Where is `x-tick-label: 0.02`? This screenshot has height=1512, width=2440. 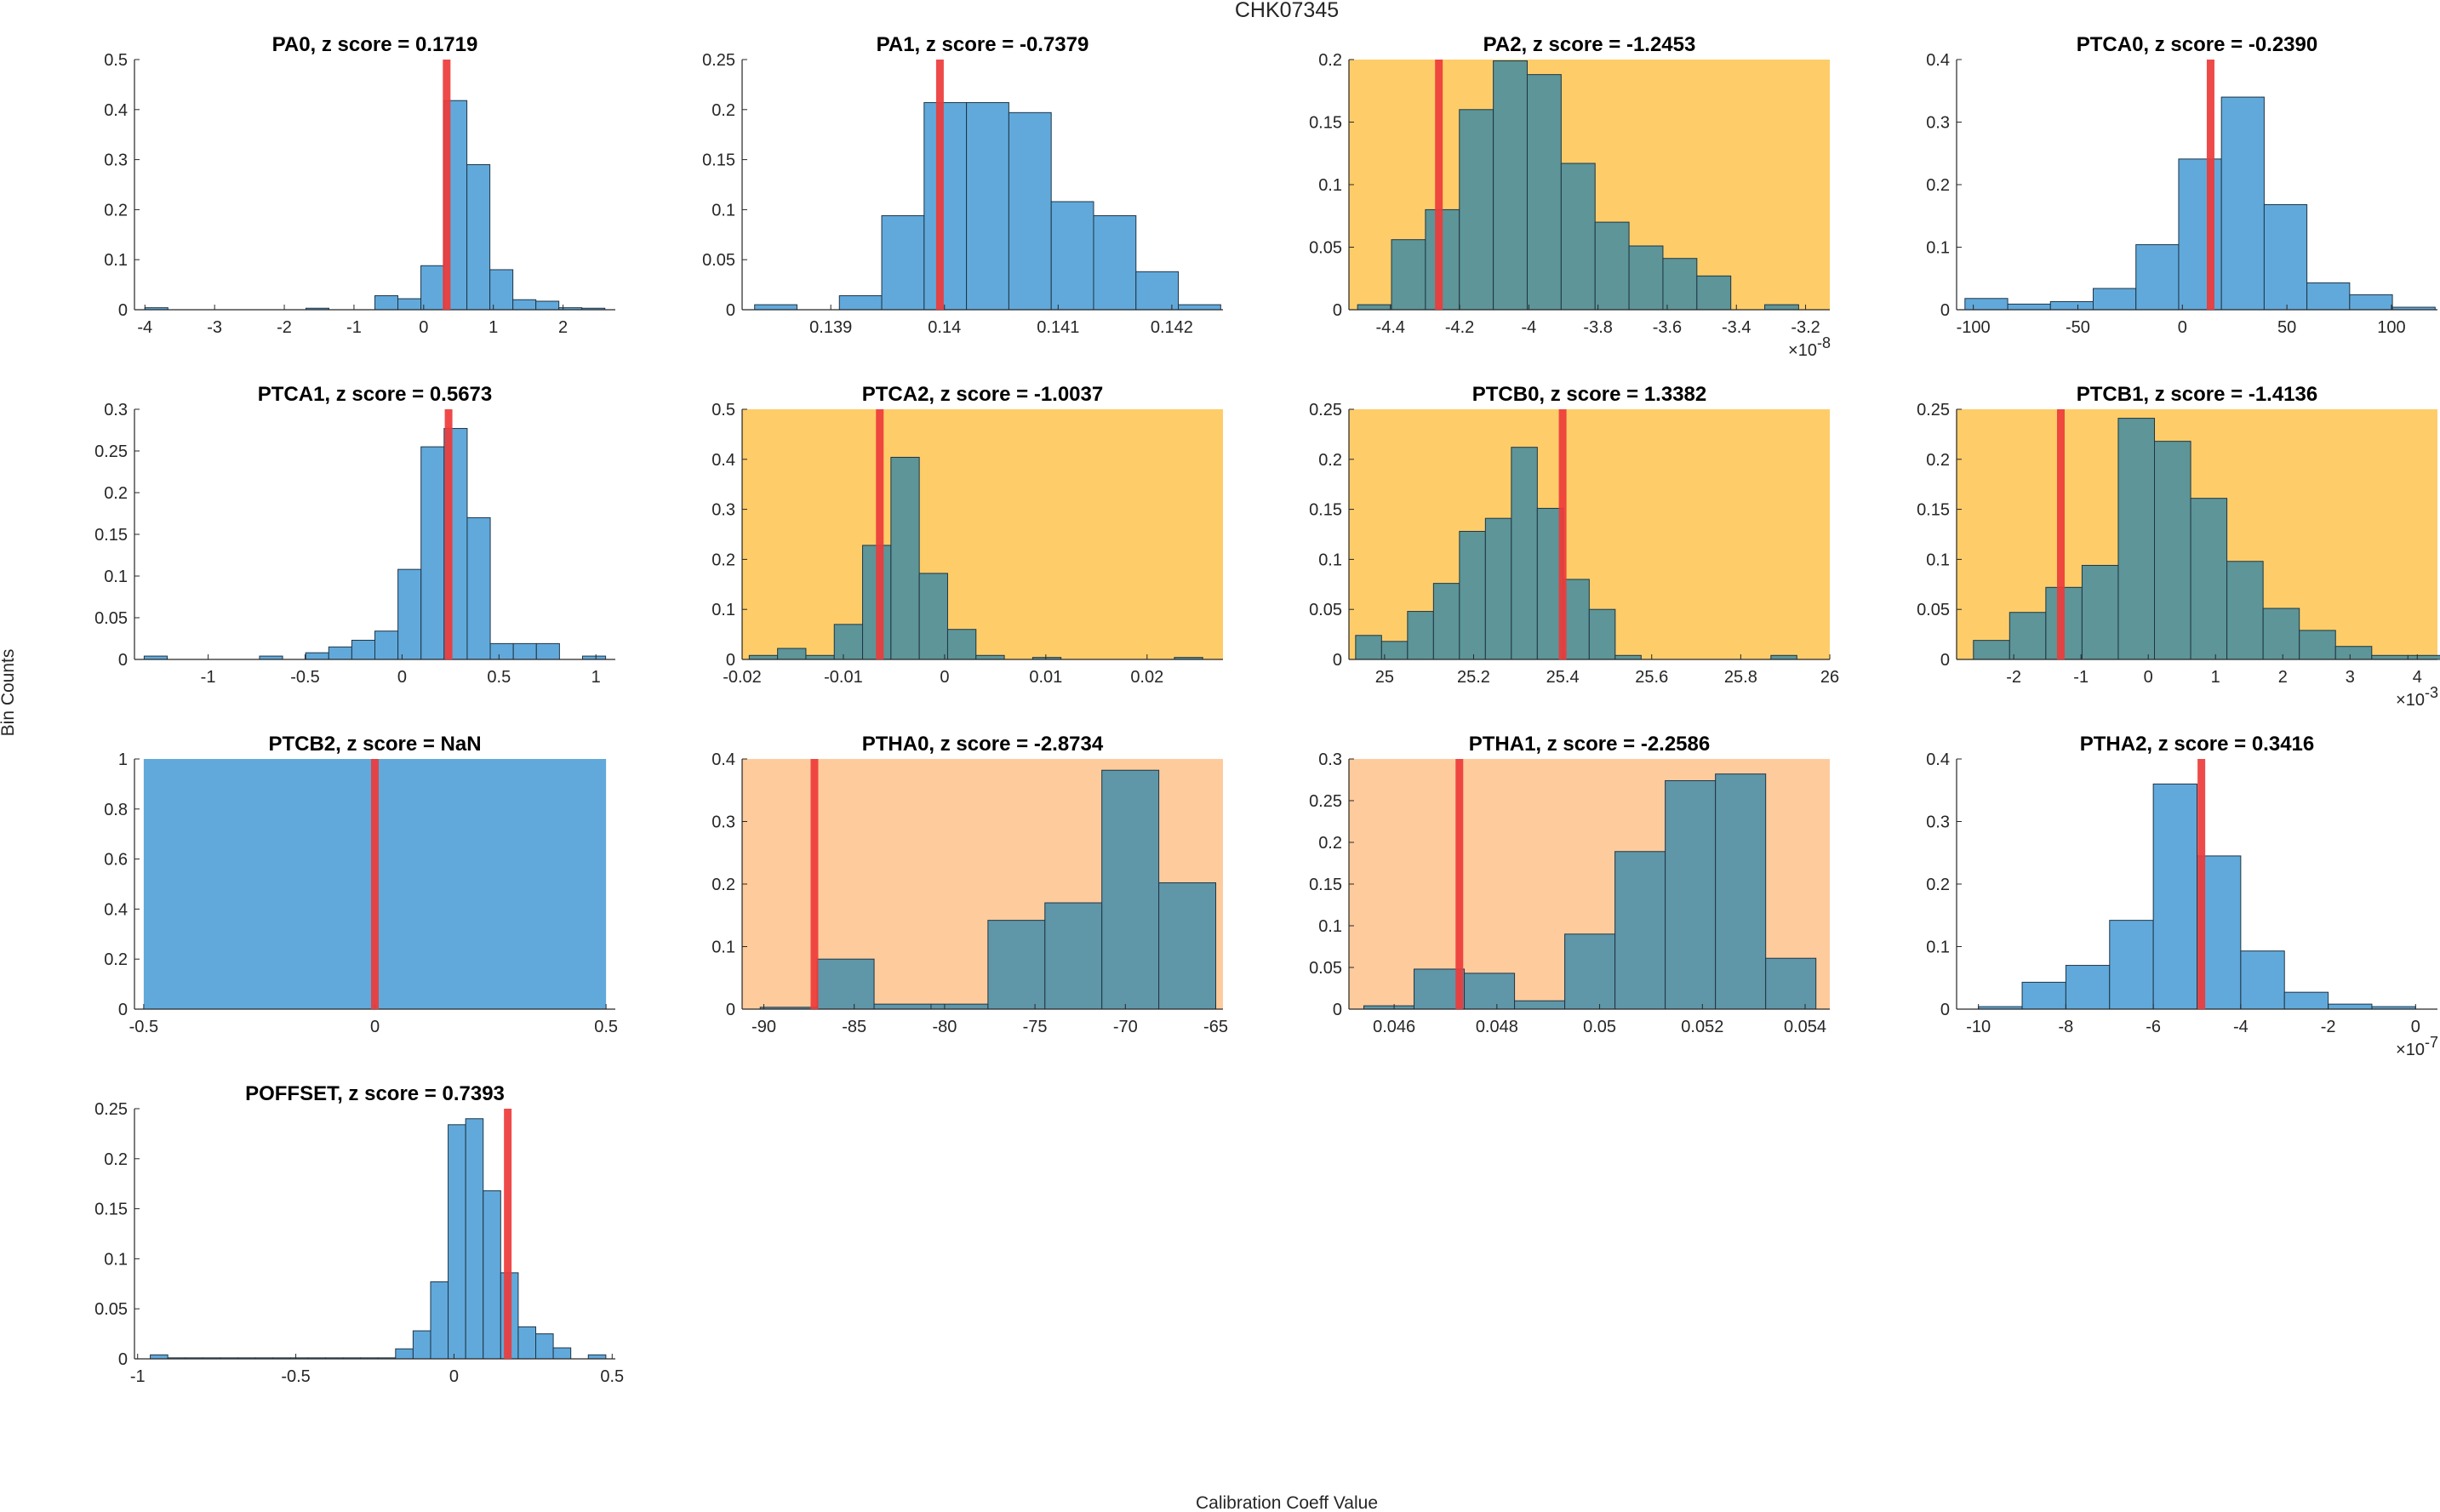 x-tick-label: 0.02 is located at coordinates (1146, 677).